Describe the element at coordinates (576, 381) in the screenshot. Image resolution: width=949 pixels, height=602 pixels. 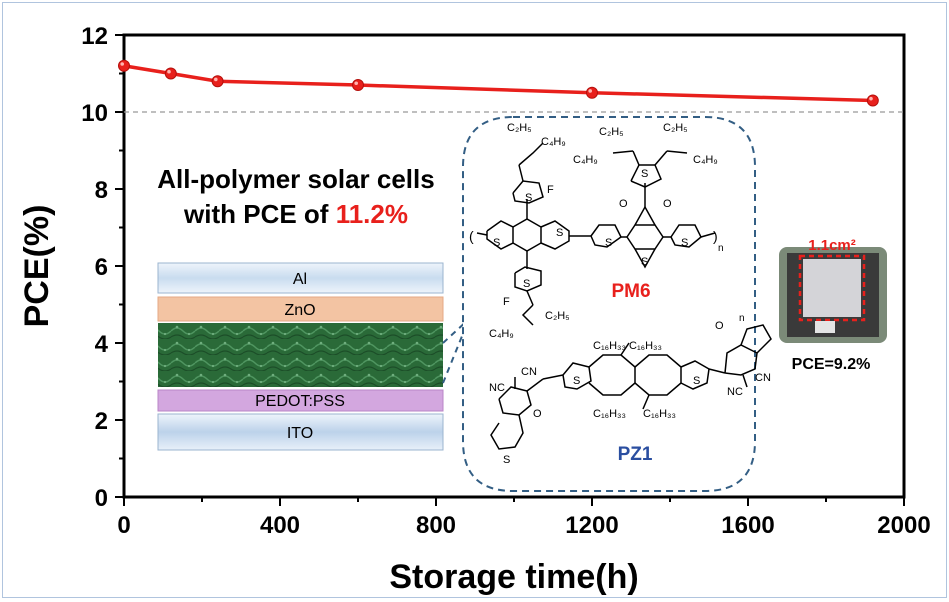
I see `pz1-s-1: S` at that location.